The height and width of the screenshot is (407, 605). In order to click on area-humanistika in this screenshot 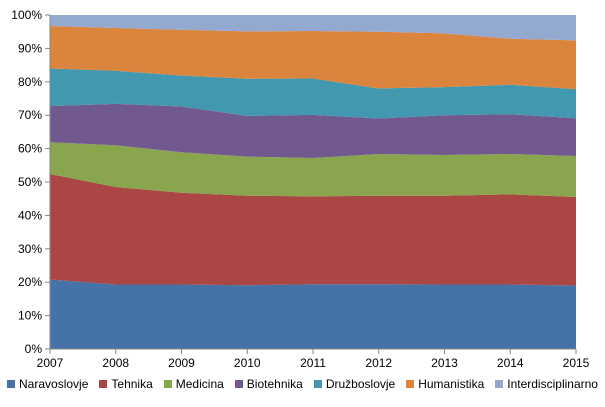, I will do `click(313, 58)`.